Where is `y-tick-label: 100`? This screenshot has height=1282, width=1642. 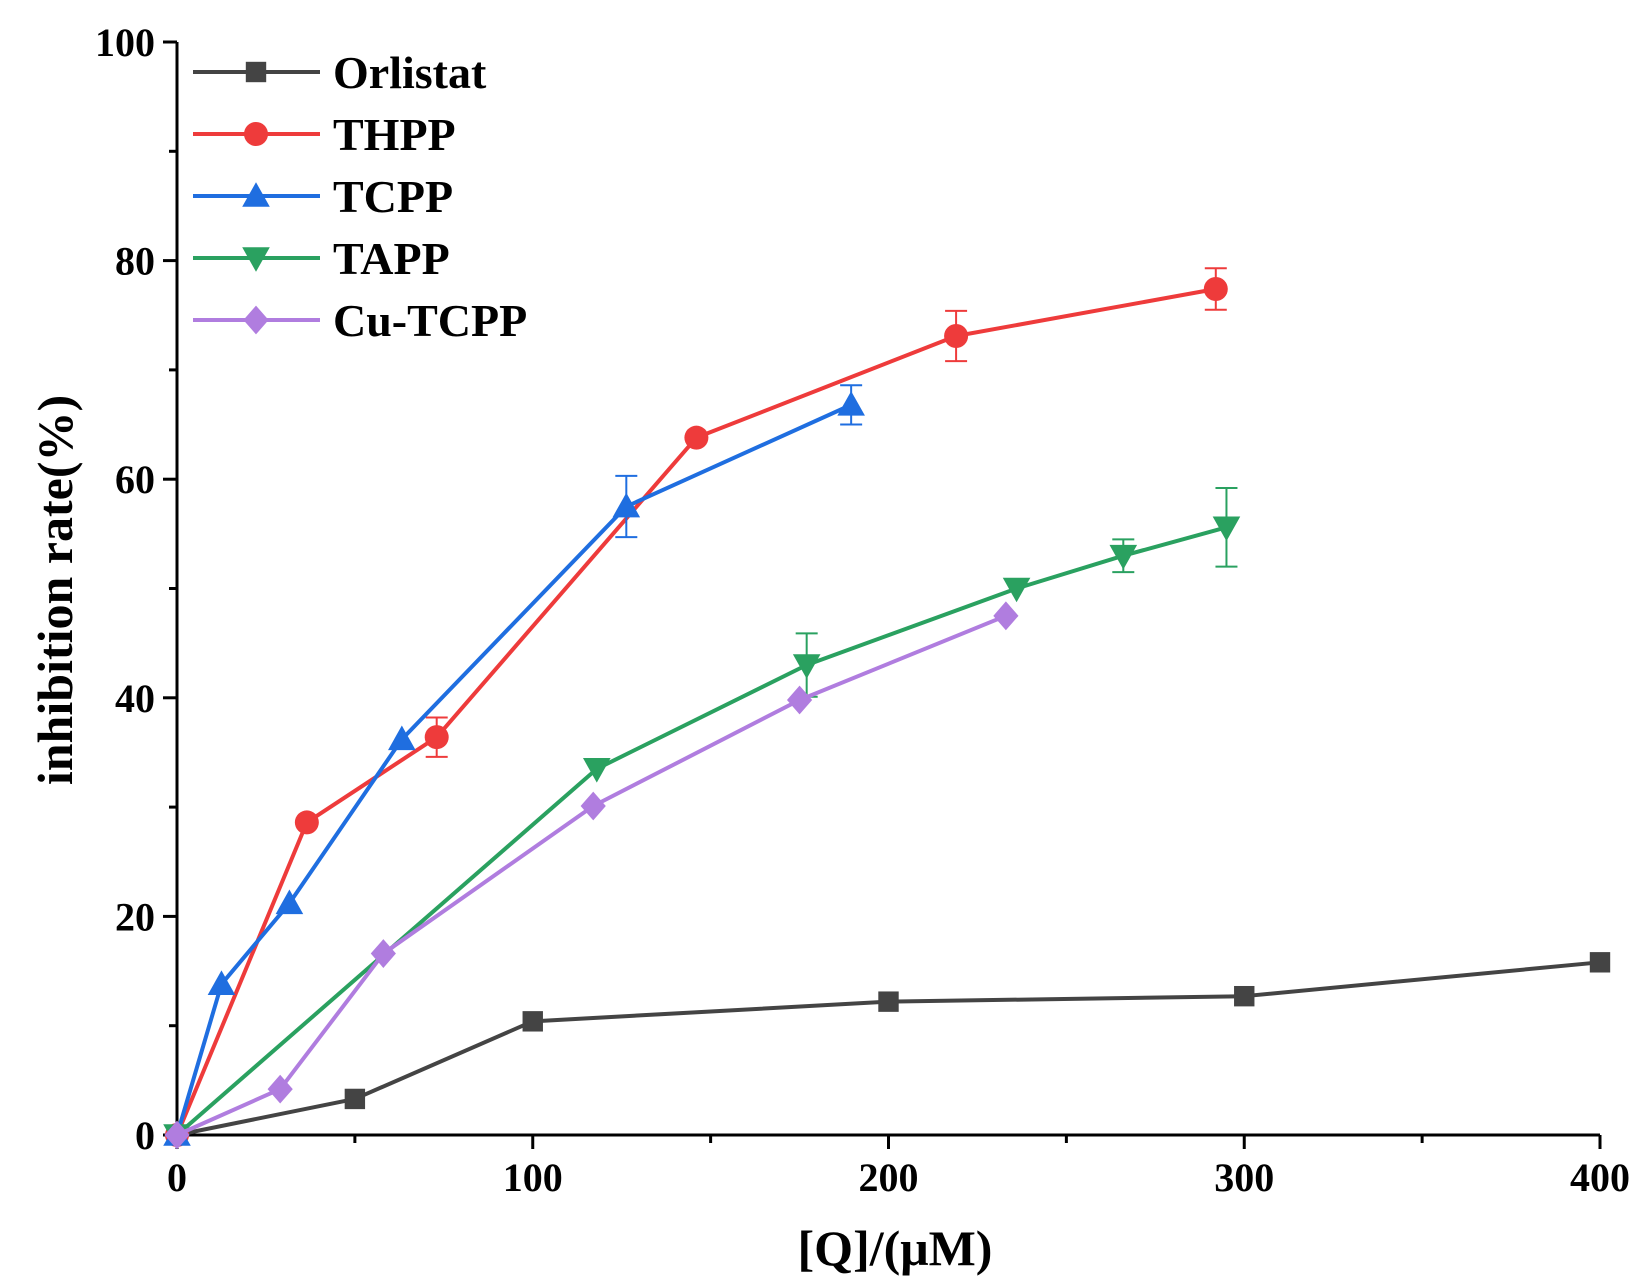 y-tick-label: 100 is located at coordinates (125, 42).